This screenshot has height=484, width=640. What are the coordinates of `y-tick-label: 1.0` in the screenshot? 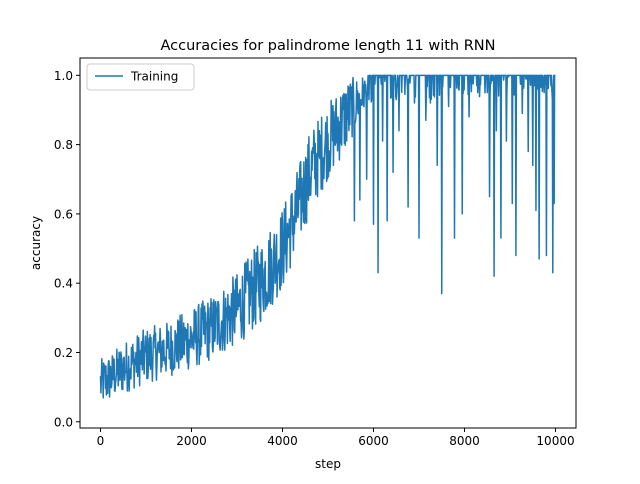 It's located at (63, 76).